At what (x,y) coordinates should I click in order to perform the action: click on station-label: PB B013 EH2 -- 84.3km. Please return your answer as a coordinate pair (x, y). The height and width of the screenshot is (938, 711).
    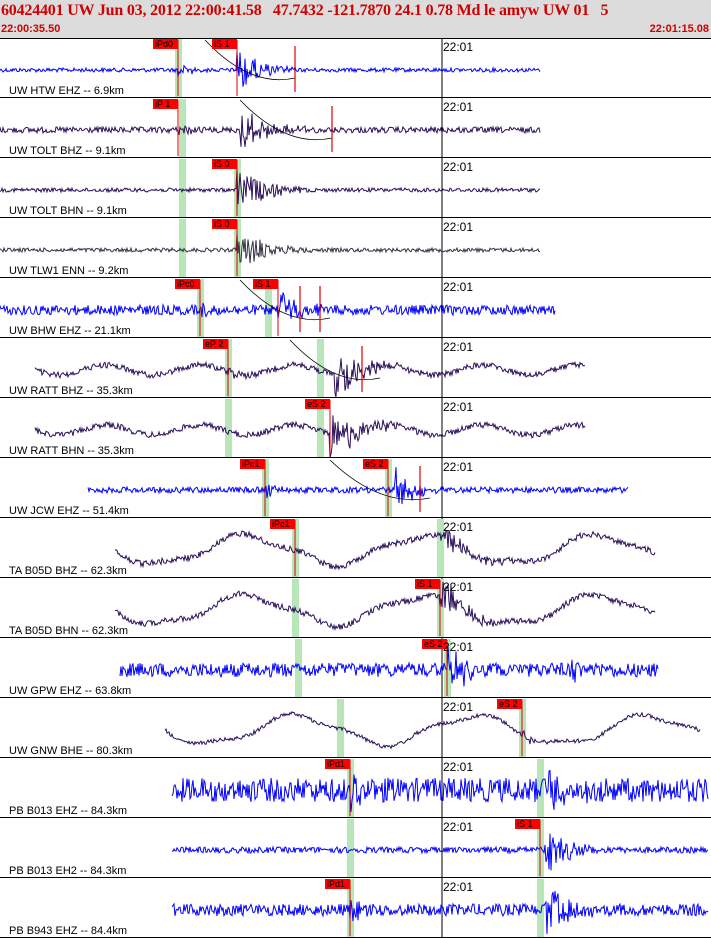
    Looking at the image, I should click on (67, 871).